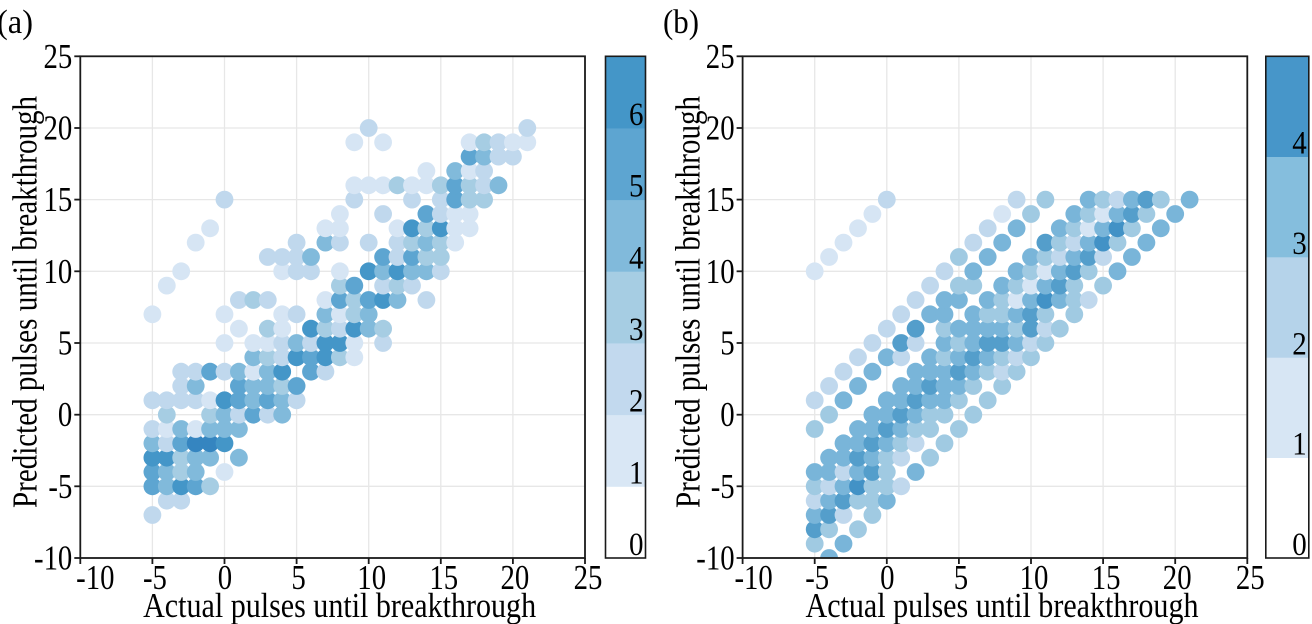 The image size is (1312, 624). Describe the element at coordinates (16, 22) in the screenshot. I see `svg-text: (a)` at that location.